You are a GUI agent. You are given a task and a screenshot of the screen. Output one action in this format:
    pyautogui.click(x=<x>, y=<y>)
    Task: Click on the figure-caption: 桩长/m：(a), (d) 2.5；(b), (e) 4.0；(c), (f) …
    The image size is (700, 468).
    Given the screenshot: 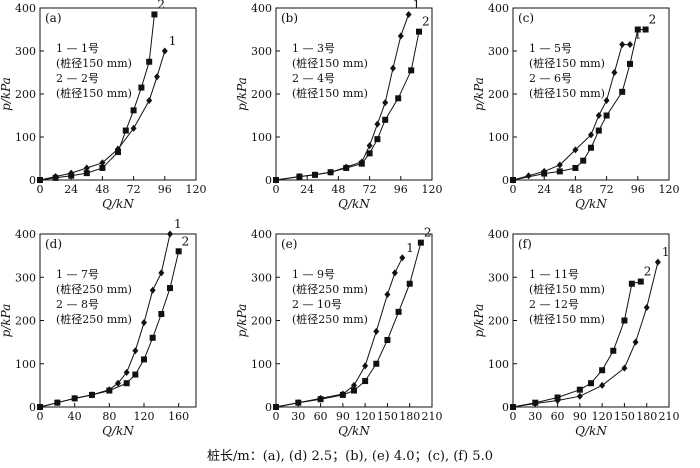 What is the action you would take?
    pyautogui.click(x=350, y=456)
    